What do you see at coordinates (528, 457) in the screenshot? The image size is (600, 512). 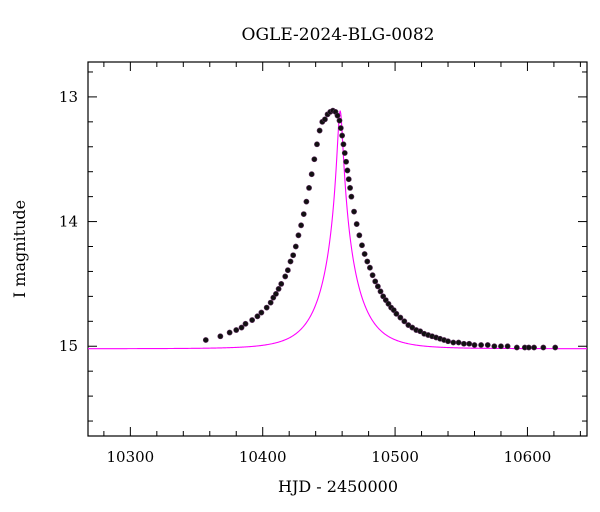 I see `x-tick-label: 10600` at bounding box center [528, 457].